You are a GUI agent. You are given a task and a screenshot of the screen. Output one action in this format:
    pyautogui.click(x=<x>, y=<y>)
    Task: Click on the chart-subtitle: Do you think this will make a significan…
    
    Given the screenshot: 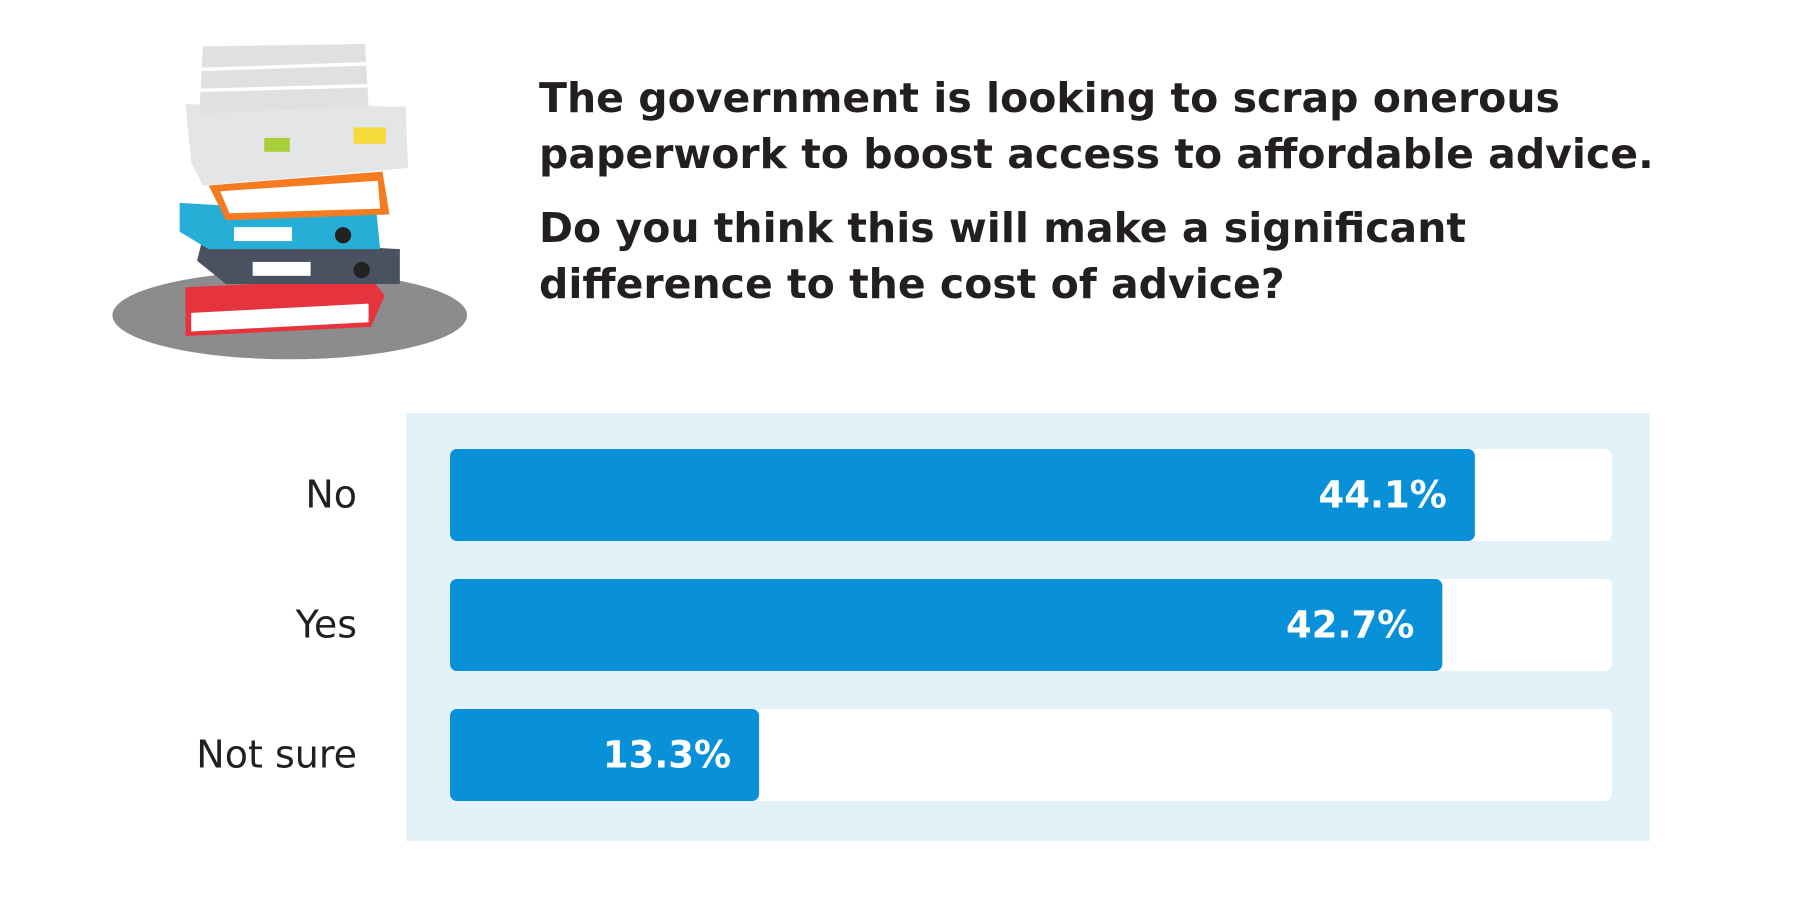 What is the action you would take?
    pyautogui.click(x=1003, y=256)
    